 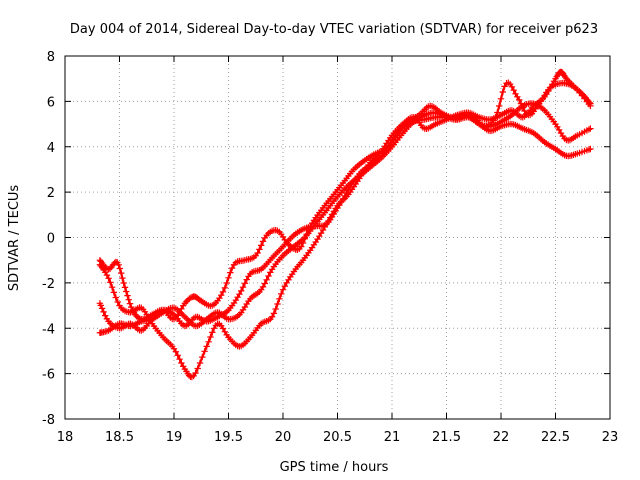 I want to click on y-tick-label: 4, so click(x=51, y=148).